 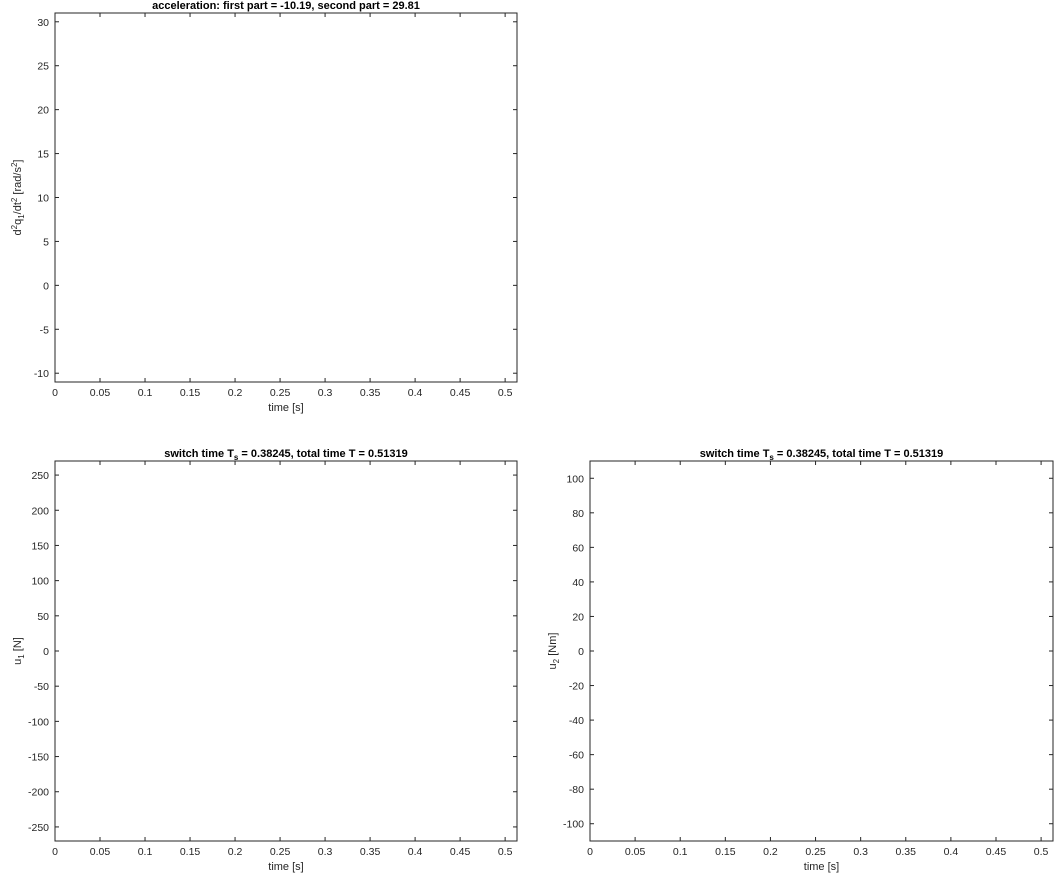 What do you see at coordinates (576, 721) in the screenshot?
I see `y-tick-label: -40` at bounding box center [576, 721].